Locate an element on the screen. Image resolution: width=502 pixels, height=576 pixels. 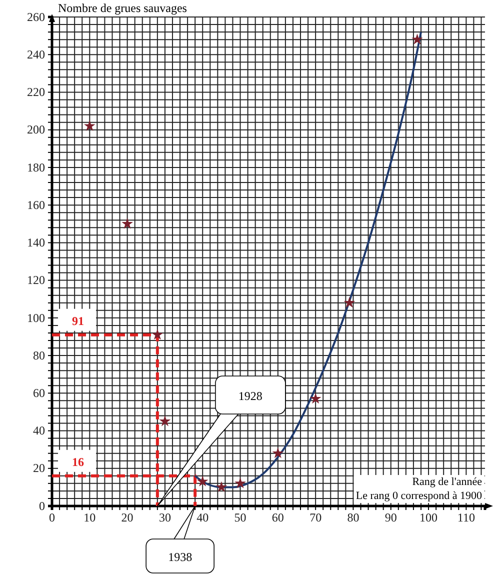
x-tick-label: 80 is located at coordinates (353, 517).